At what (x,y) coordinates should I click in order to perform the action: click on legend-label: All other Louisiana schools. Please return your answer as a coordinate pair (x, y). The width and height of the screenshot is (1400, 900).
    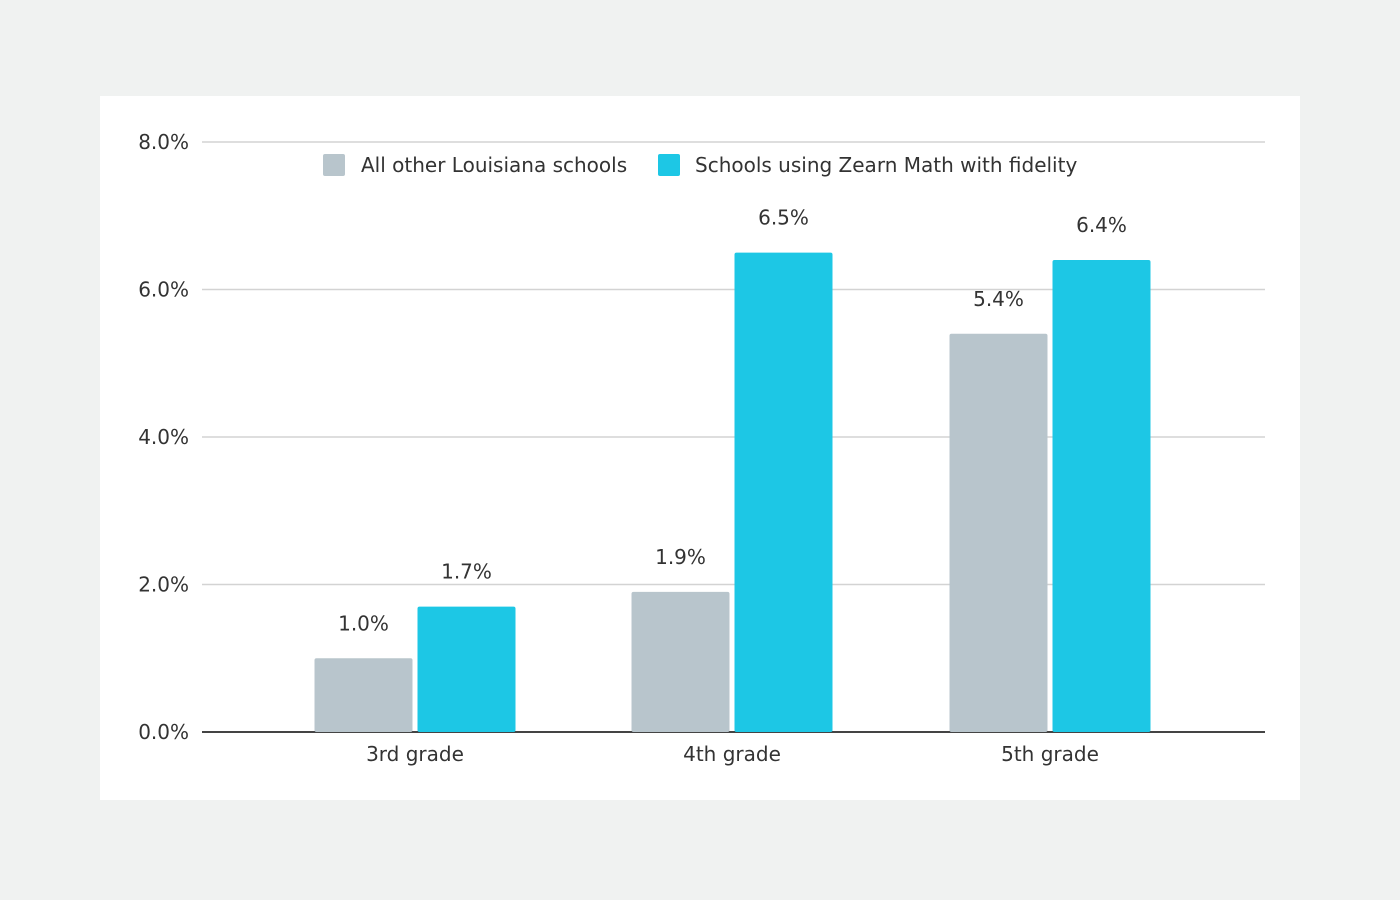
    Looking at the image, I should click on (494, 165).